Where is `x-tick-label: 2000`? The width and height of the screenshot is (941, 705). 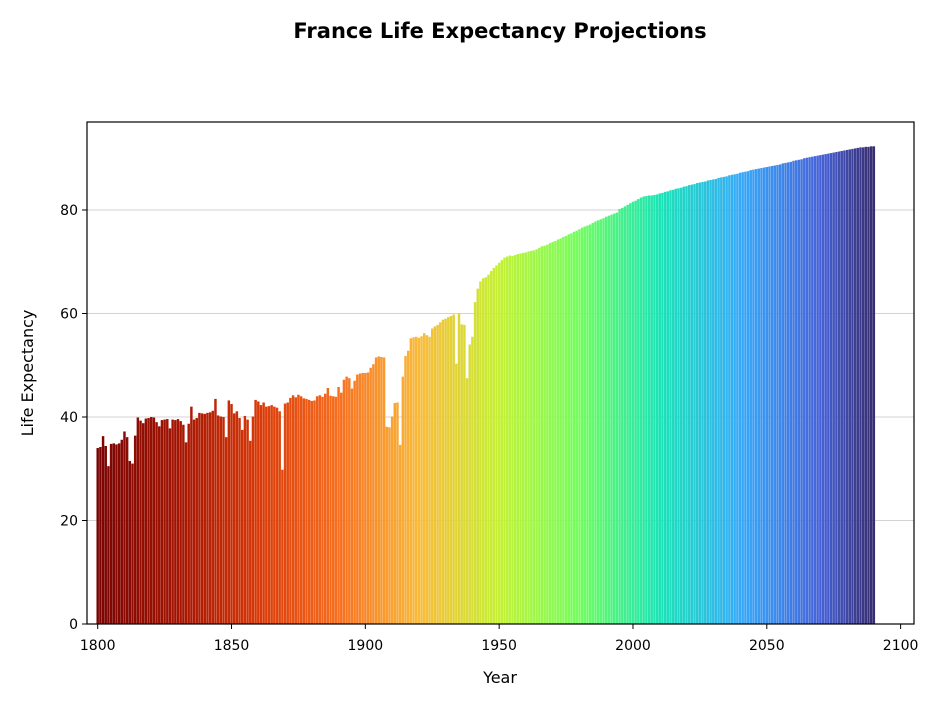
x-tick-label: 2000 is located at coordinates (633, 646).